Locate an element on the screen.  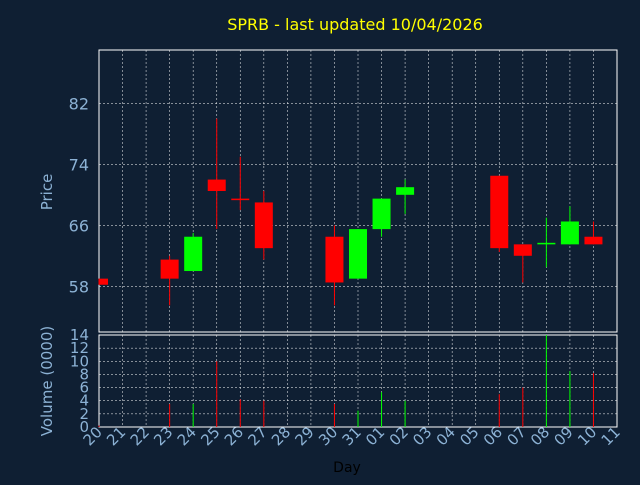
volume-tick-label: 14 is located at coordinates (79, 335).